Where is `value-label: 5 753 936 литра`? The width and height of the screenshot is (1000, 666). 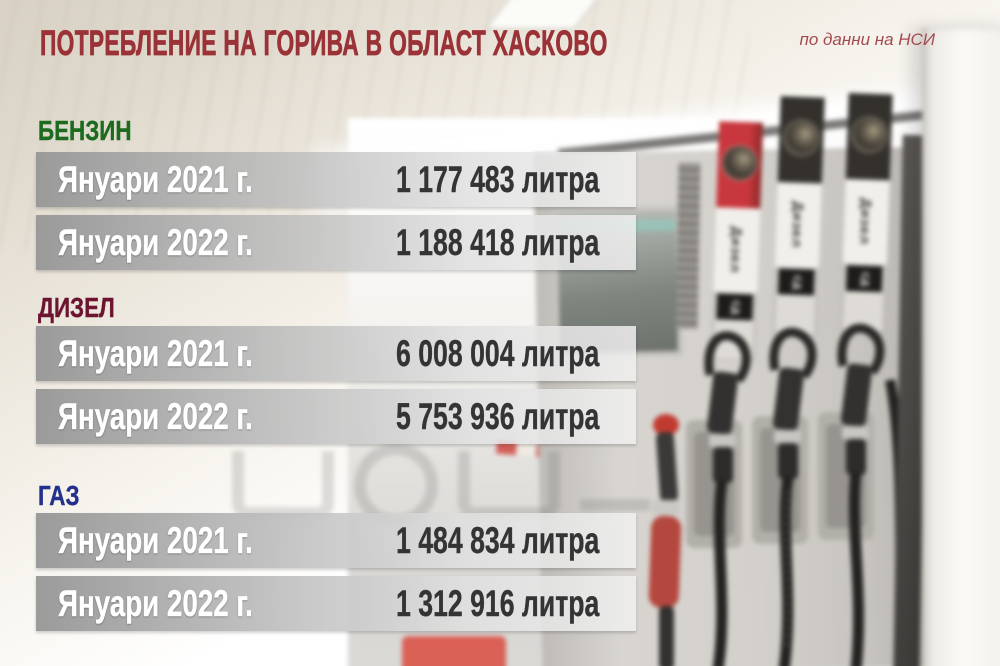
value-label: 5 753 936 литра is located at coordinates (498, 416).